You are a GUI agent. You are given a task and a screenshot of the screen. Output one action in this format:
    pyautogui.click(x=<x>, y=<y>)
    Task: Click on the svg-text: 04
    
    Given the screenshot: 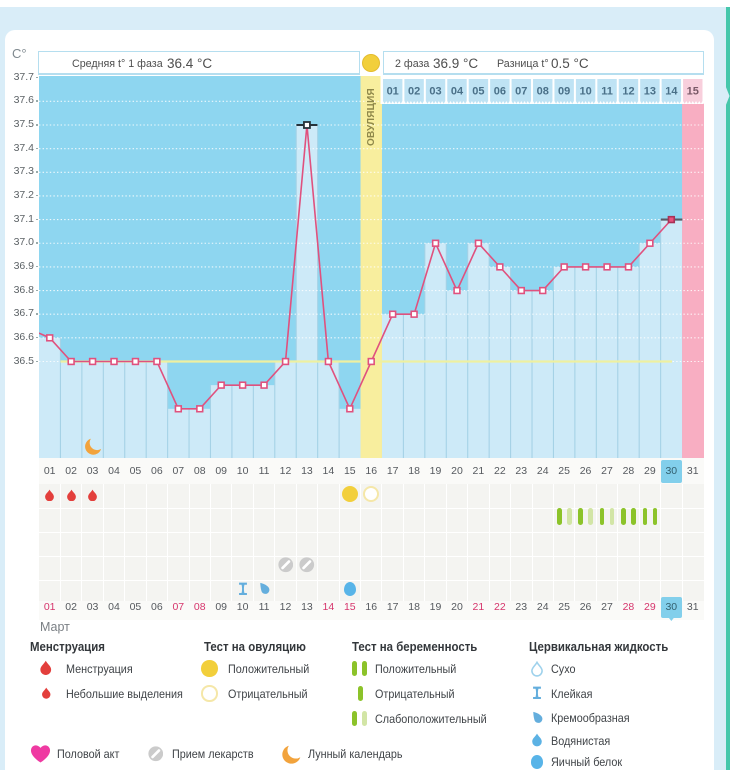 What is the action you would take?
    pyautogui.click(x=457, y=91)
    